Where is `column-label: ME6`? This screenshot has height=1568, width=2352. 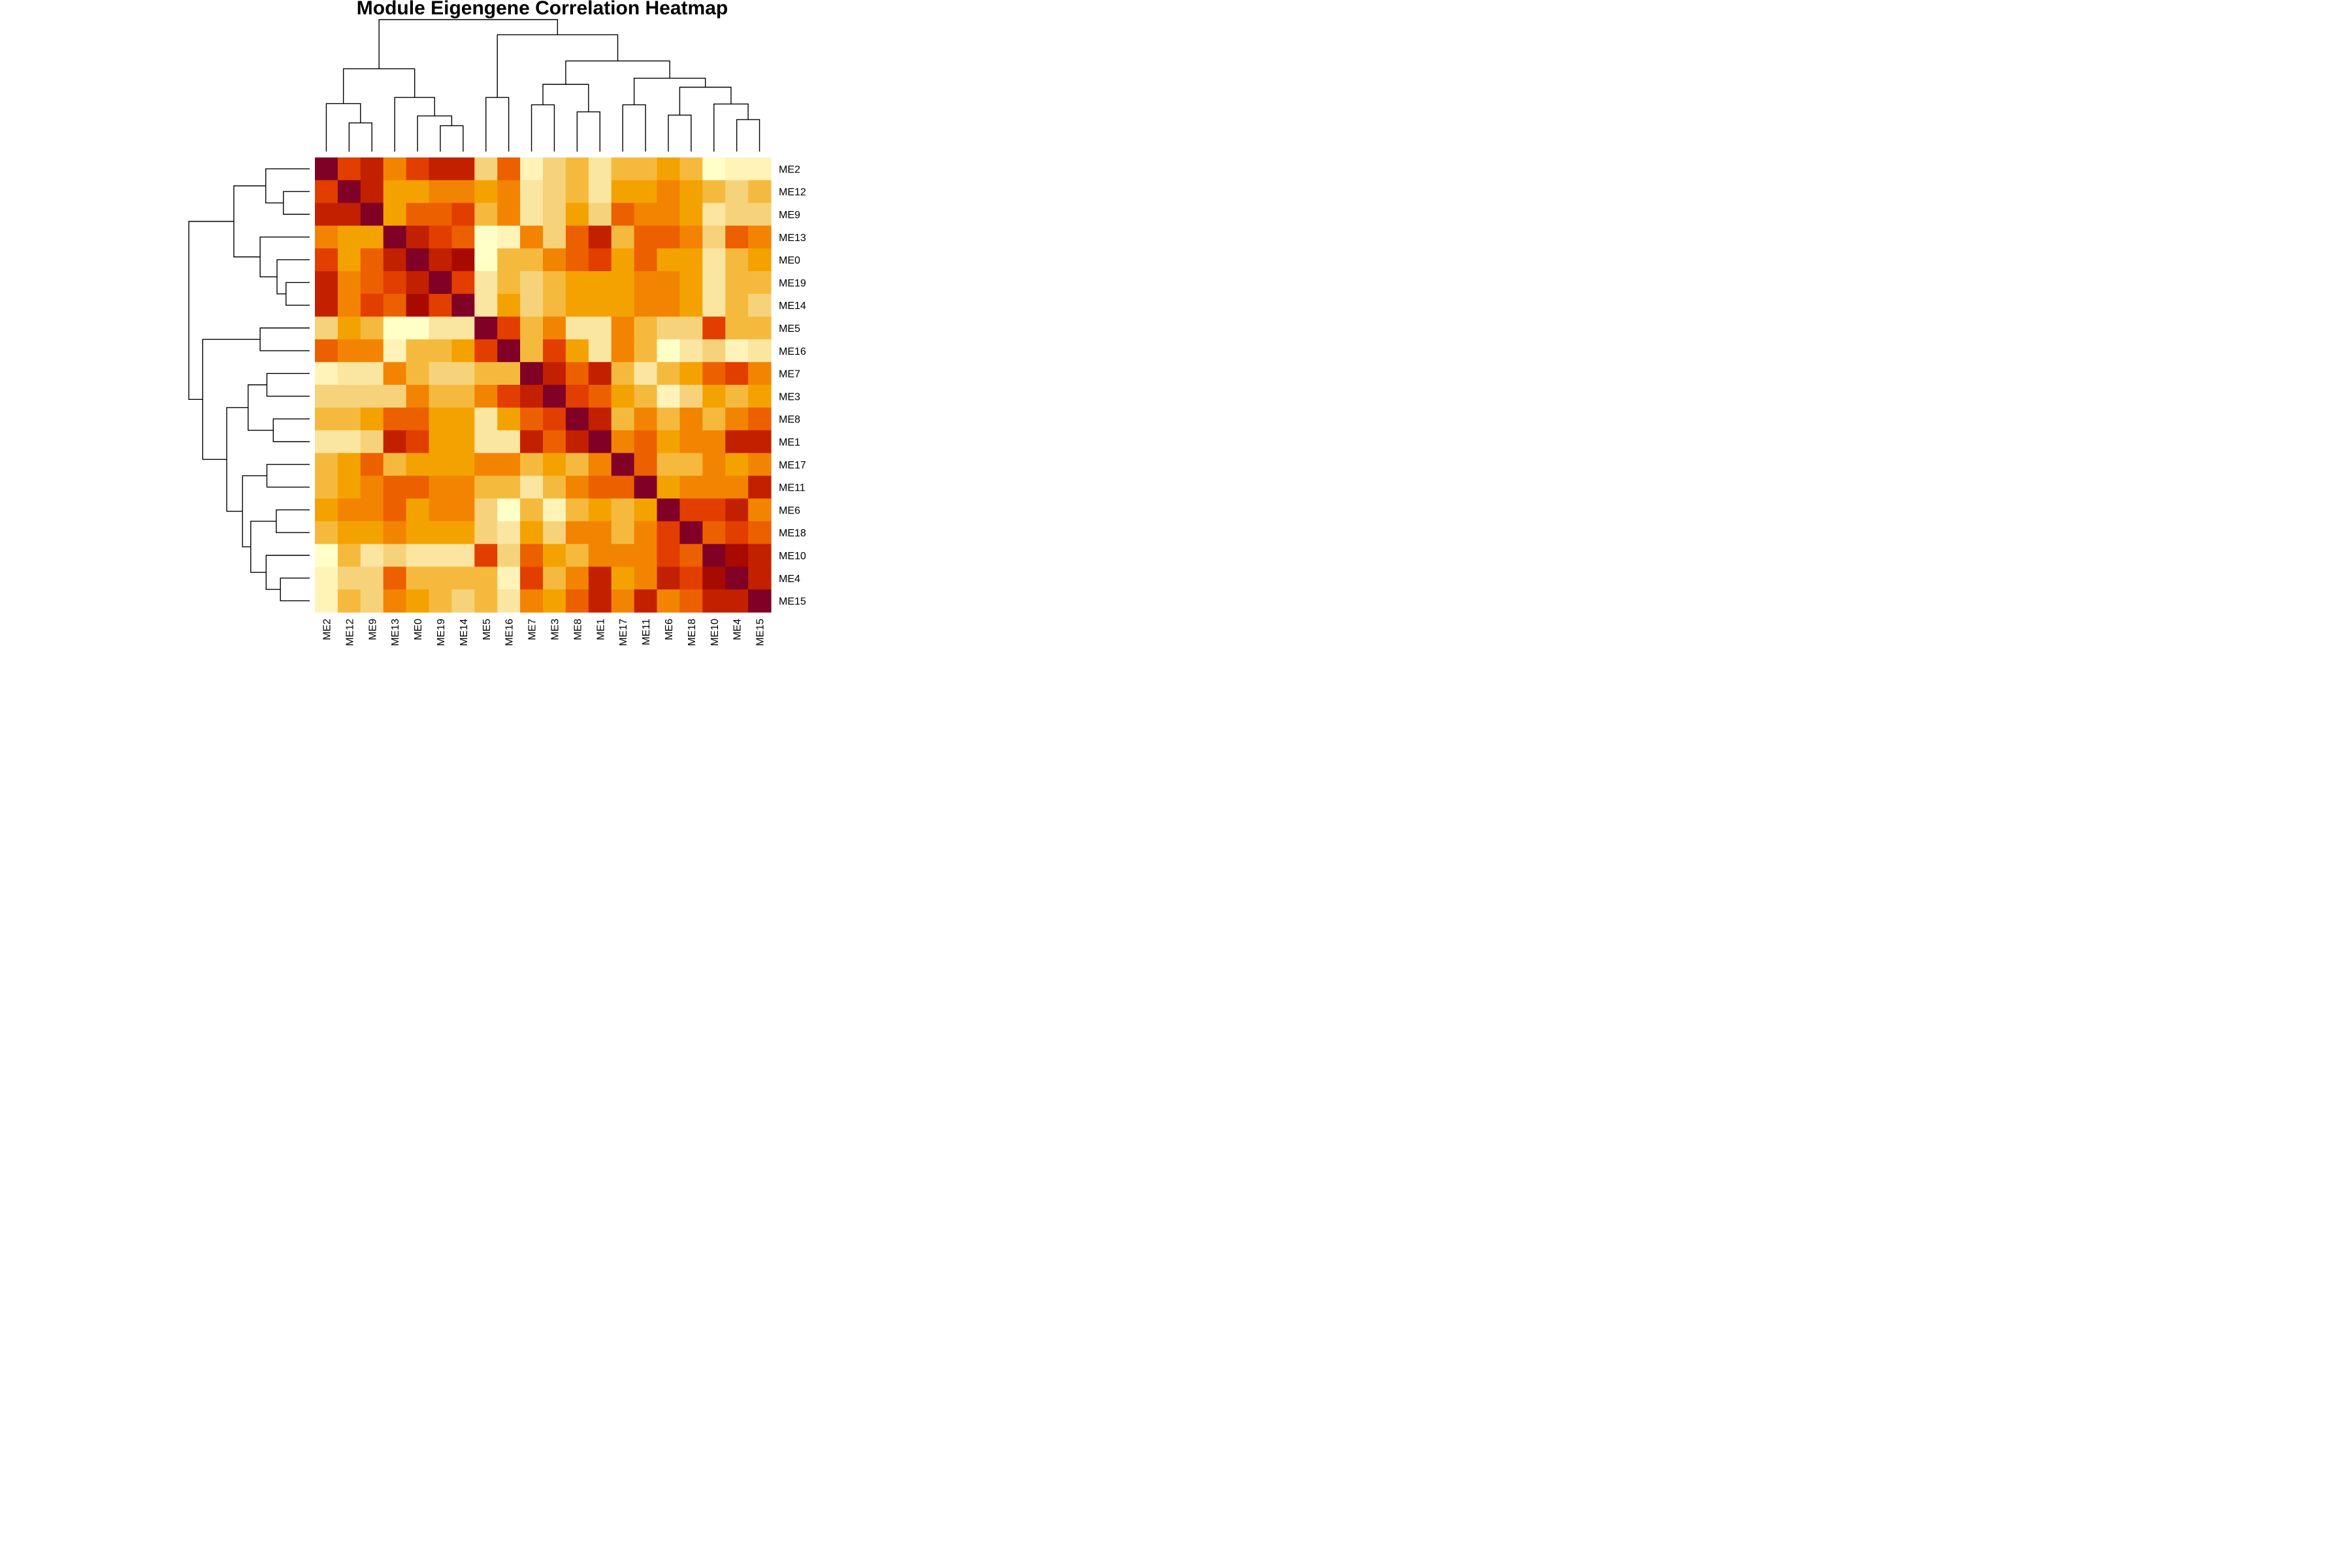
column-label: ME6 is located at coordinates (669, 629).